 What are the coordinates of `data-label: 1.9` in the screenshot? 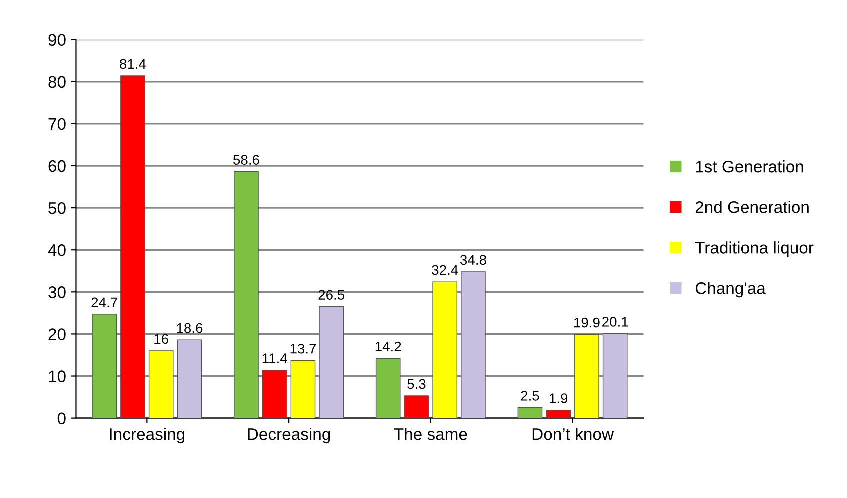 It's located at (559, 399).